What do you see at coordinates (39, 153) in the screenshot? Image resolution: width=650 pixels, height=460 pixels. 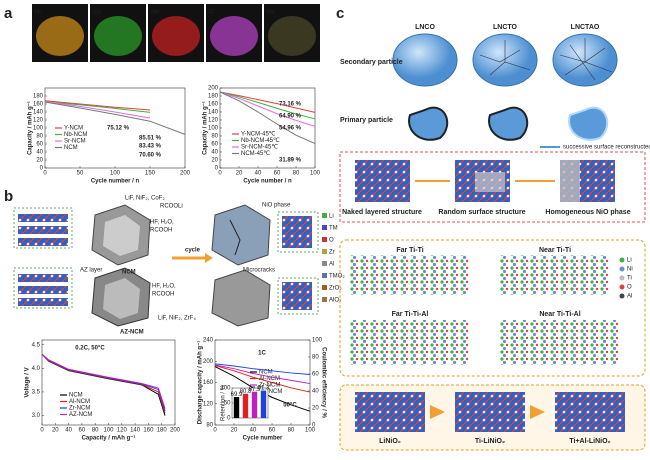 I see `y-tick-label: 40` at bounding box center [39, 153].